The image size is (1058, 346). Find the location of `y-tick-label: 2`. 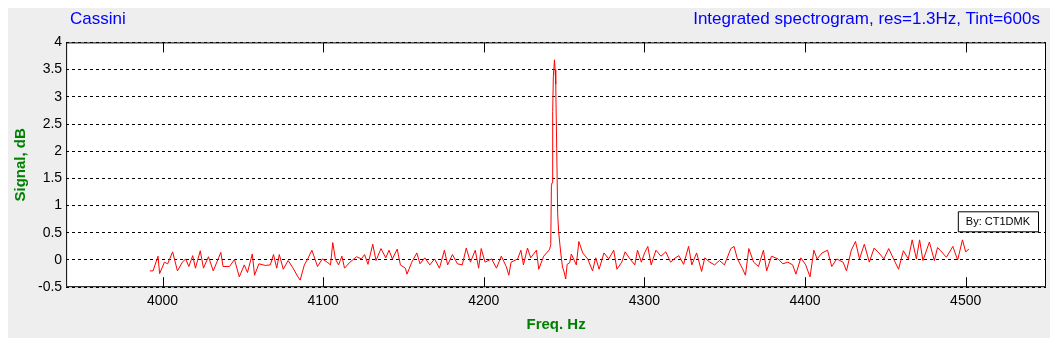

y-tick-label: 2 is located at coordinates (58, 150).